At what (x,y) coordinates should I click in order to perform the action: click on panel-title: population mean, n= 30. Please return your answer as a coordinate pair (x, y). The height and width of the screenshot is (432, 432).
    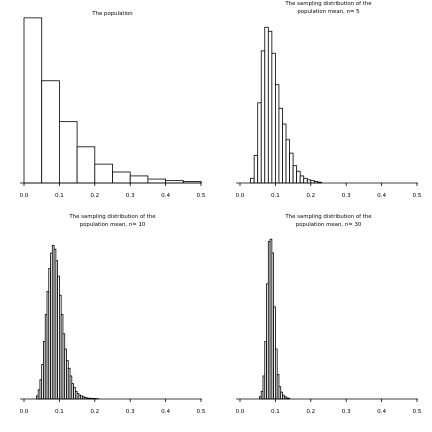
    Looking at the image, I should click on (329, 225).